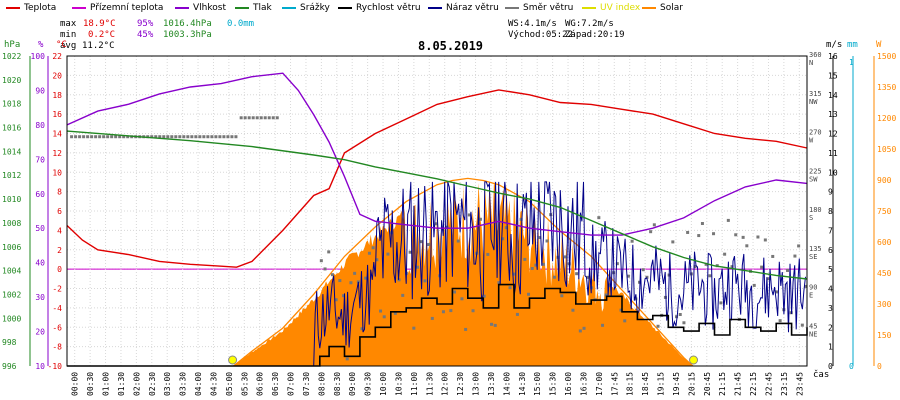 The image size is (900, 400). I want to click on tick-label-mm: 0, so click(851, 366).